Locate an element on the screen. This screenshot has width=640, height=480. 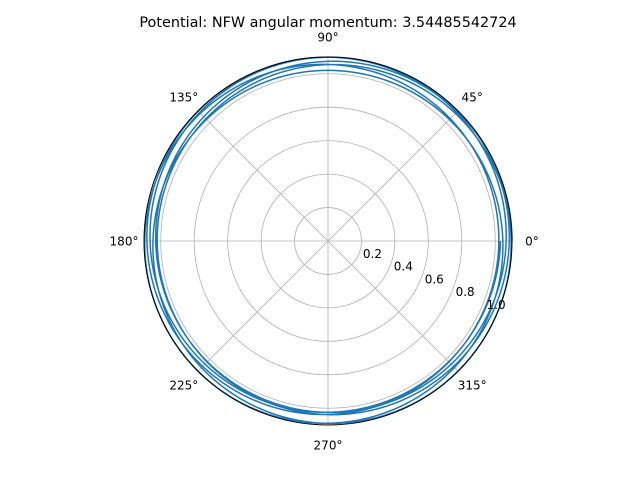
r-tick-label: 0.4 is located at coordinates (403, 267).